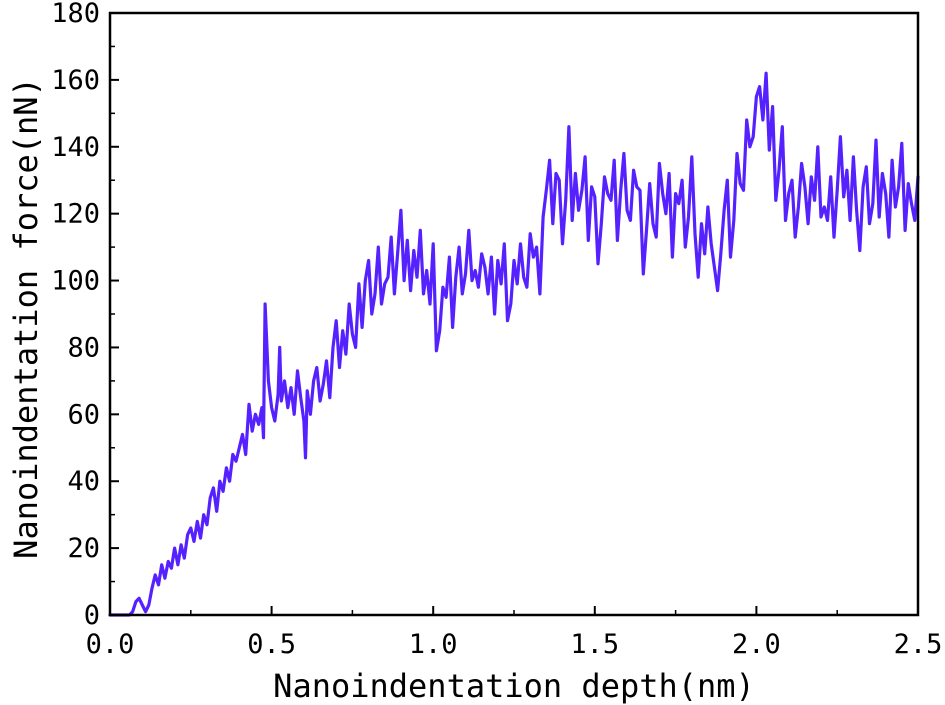  What do you see at coordinates (26, 318) in the screenshot?
I see `y-axis-title: Nanoindentation force(nN)` at bounding box center [26, 318].